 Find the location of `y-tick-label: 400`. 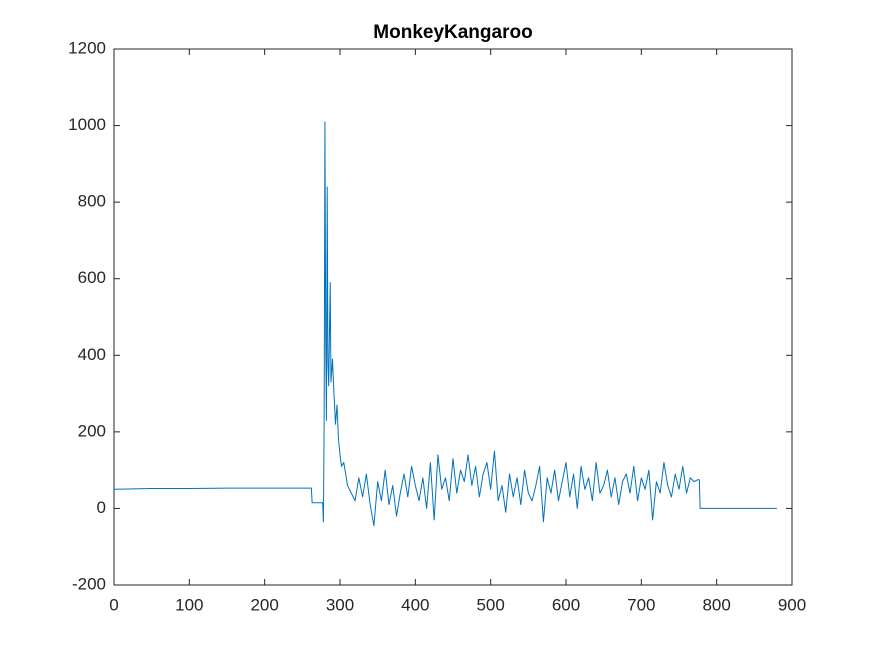

y-tick-label: 400 is located at coordinates (92, 354).